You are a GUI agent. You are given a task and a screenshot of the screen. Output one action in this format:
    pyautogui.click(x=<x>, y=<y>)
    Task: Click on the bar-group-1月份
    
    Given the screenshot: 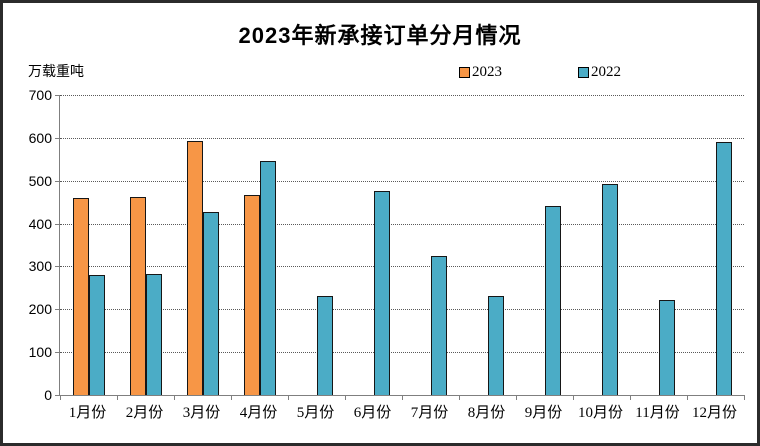 What is the action you would take?
    pyautogui.click(x=88, y=245)
    